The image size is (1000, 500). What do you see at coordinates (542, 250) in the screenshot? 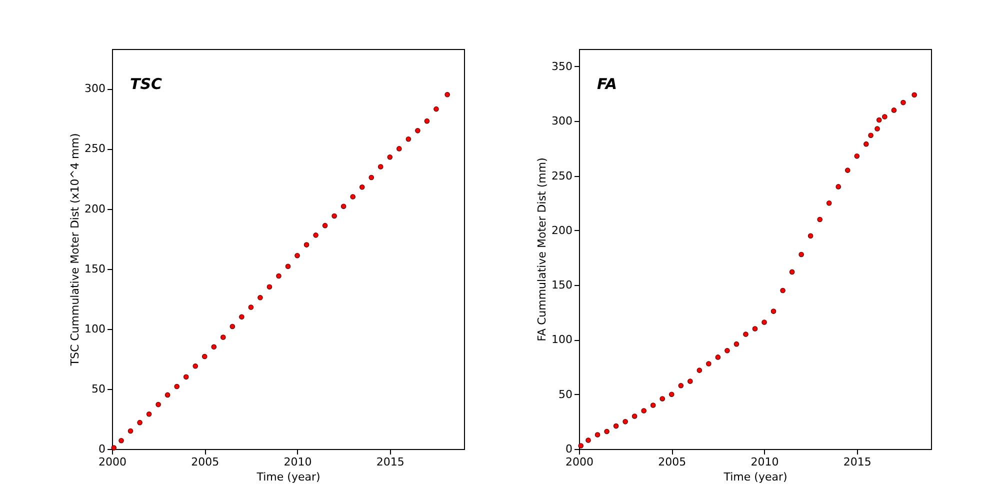
I see `y-axis-title: FA Cummulative Moter Dist (mm)` at bounding box center [542, 250].